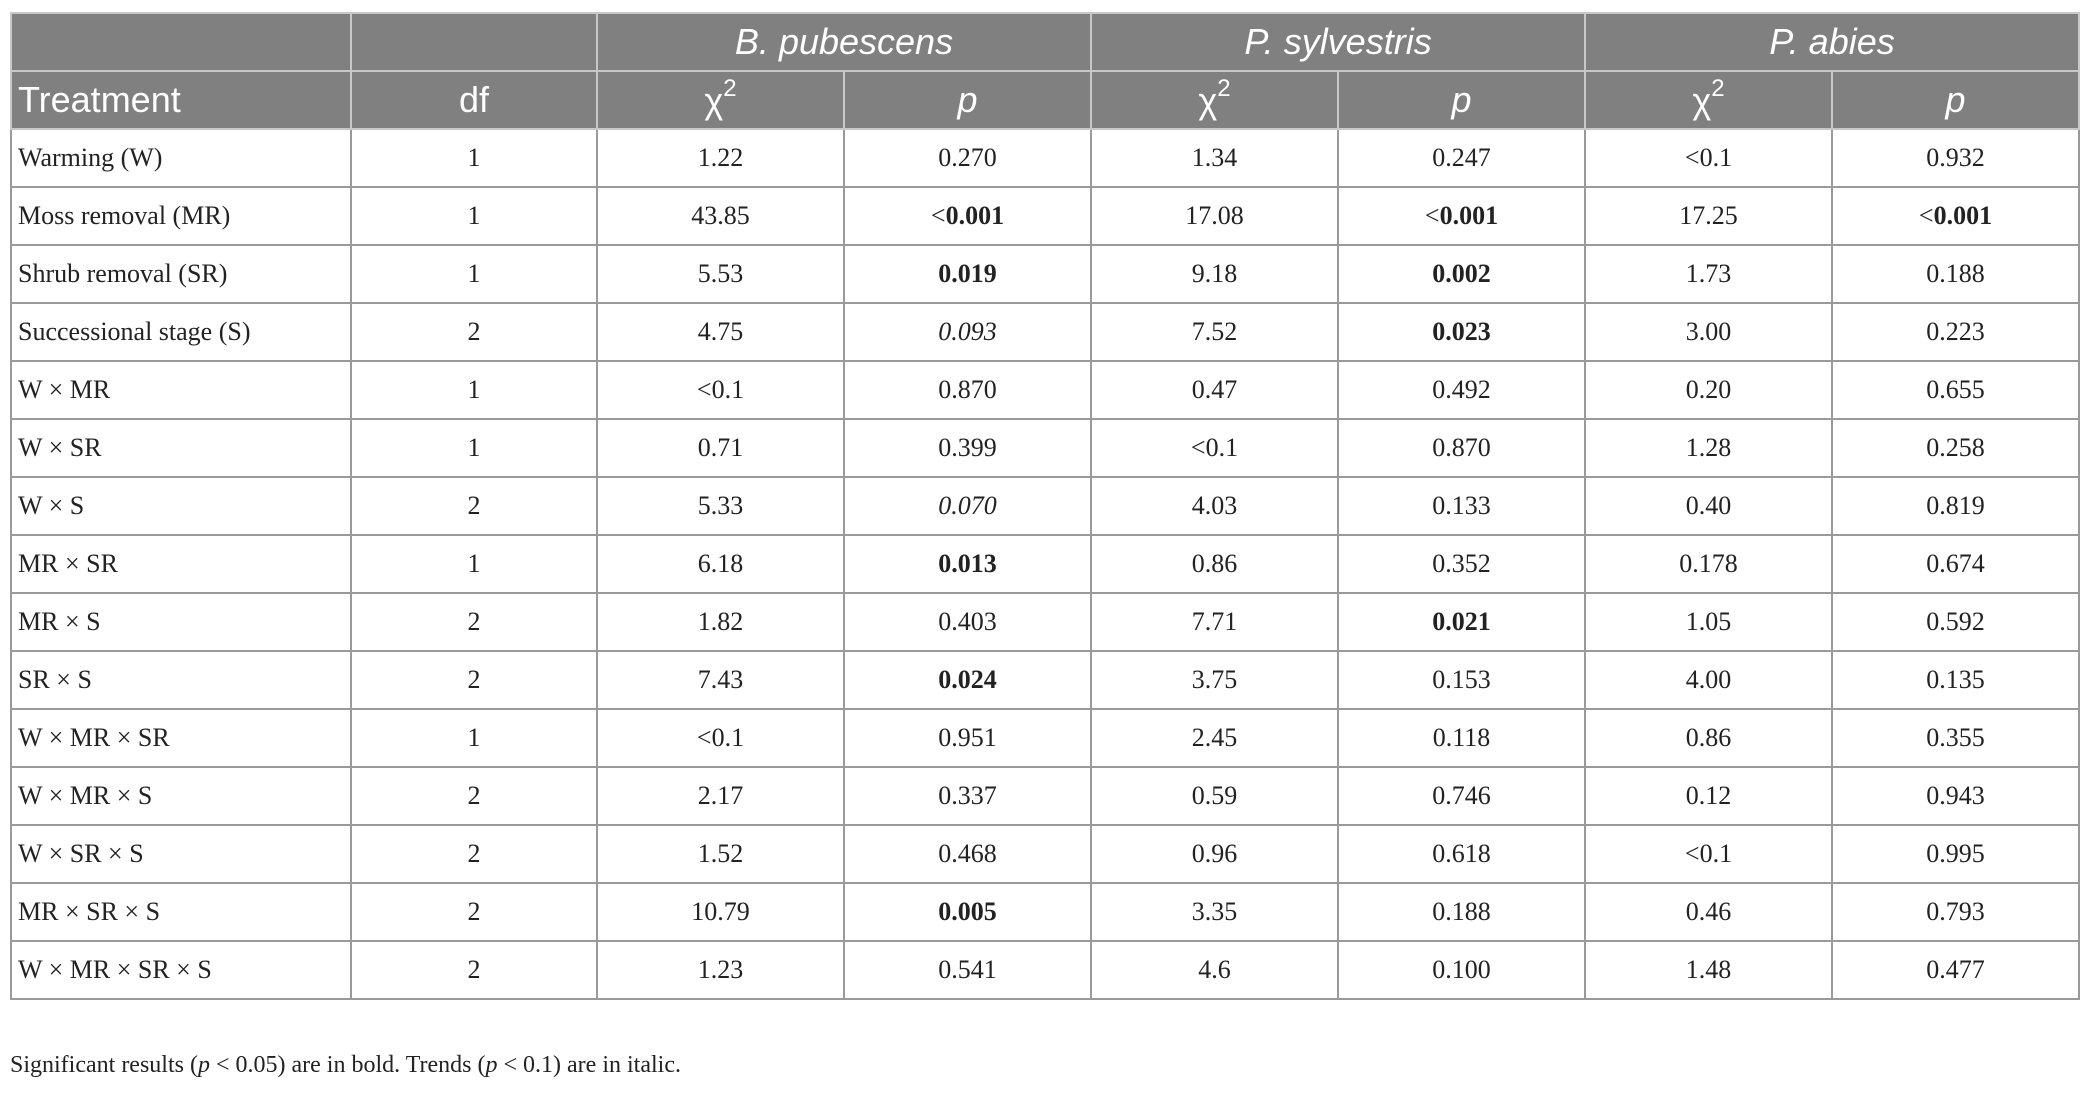 The width and height of the screenshot is (2089, 1095). What do you see at coordinates (1214, 448) in the screenshot?
I see `chi-square-cell: <0.1` at bounding box center [1214, 448].